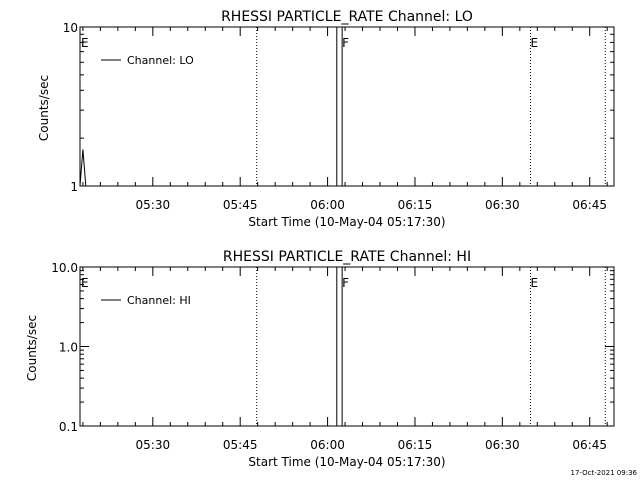 The image size is (640, 480). Describe the element at coordinates (159, 300) in the screenshot. I see `legend-label: Channel: HI` at that location.